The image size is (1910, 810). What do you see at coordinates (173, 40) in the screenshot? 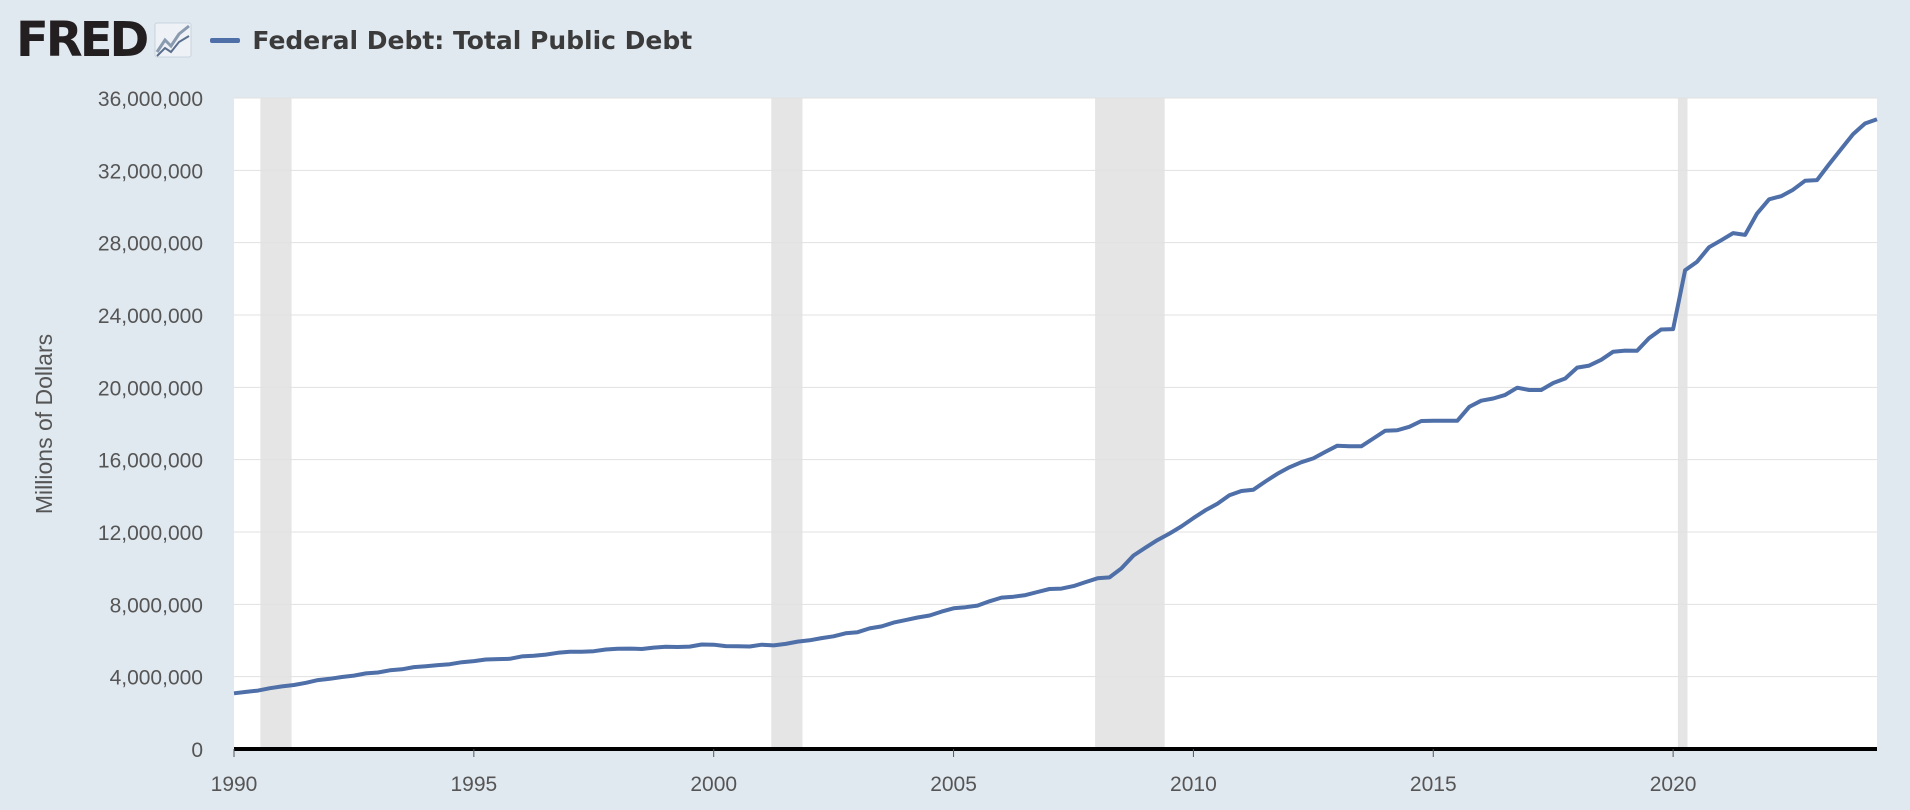
I see `chart-line-icon` at bounding box center [173, 40].